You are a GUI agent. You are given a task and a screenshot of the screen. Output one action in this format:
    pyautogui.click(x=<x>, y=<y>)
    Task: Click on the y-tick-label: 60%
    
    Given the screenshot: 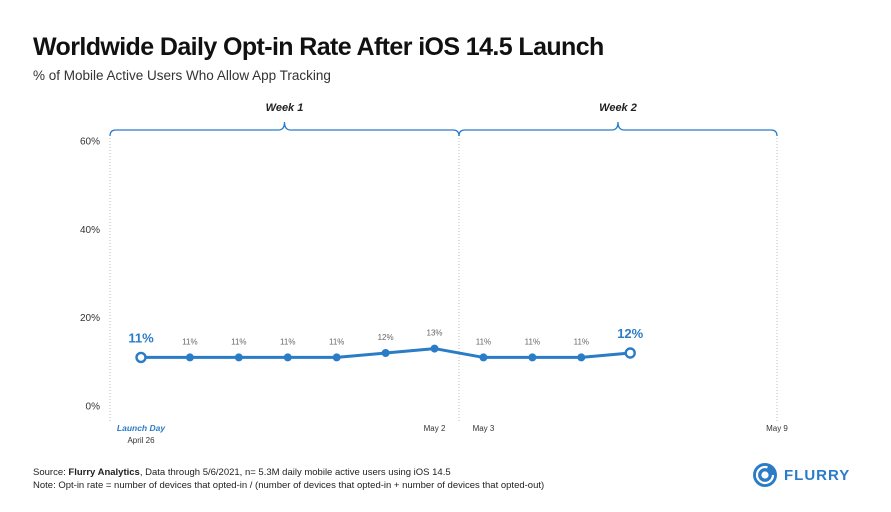 What is the action you would take?
    pyautogui.click(x=90, y=142)
    